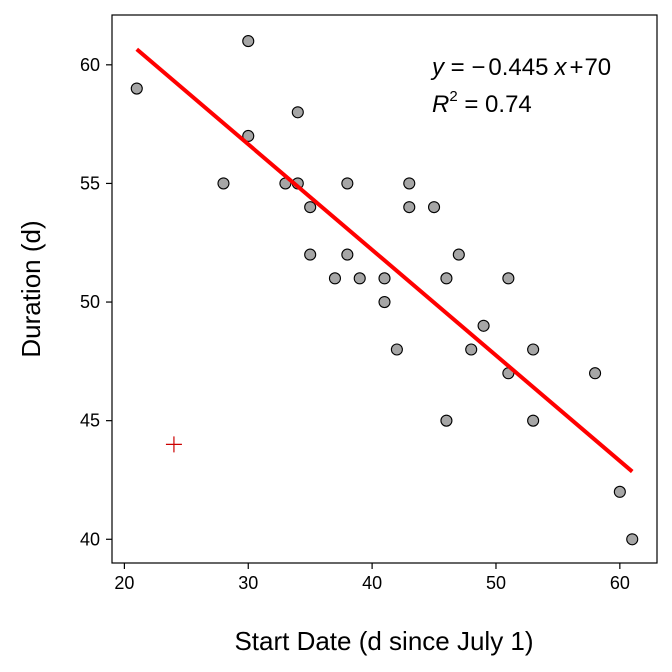 This screenshot has width=672, height=672. What do you see at coordinates (248, 583) in the screenshot?
I see `x-tick-label: 30` at bounding box center [248, 583].